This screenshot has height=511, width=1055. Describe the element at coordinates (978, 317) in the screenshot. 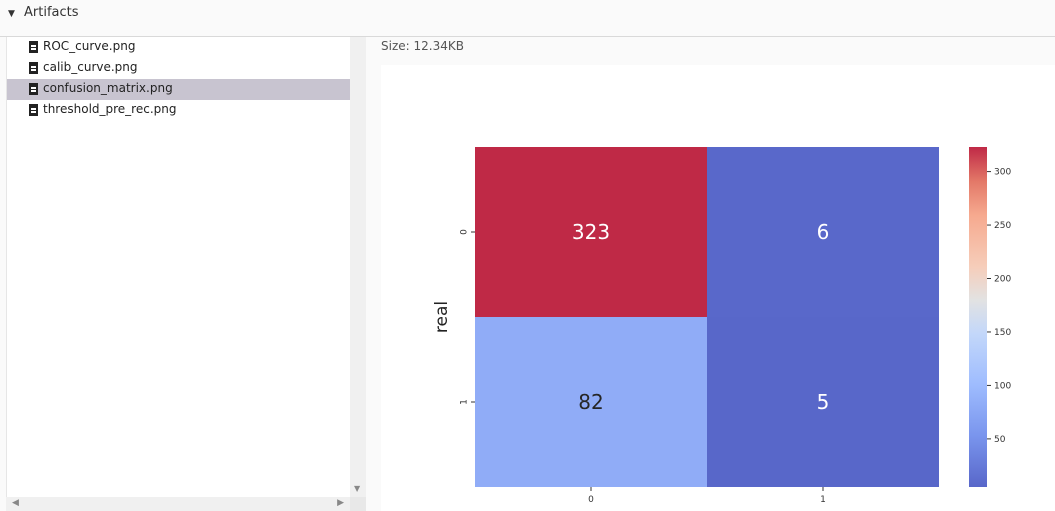

I see `colorbar` at that location.